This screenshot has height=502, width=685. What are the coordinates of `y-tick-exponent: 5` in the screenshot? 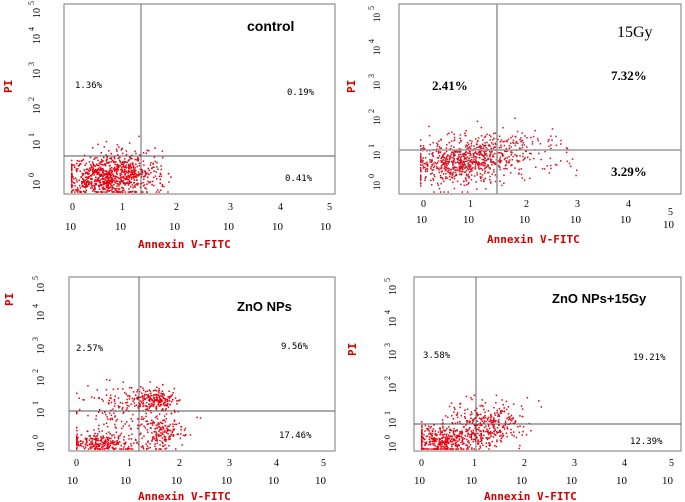 It's located at (31, 3).